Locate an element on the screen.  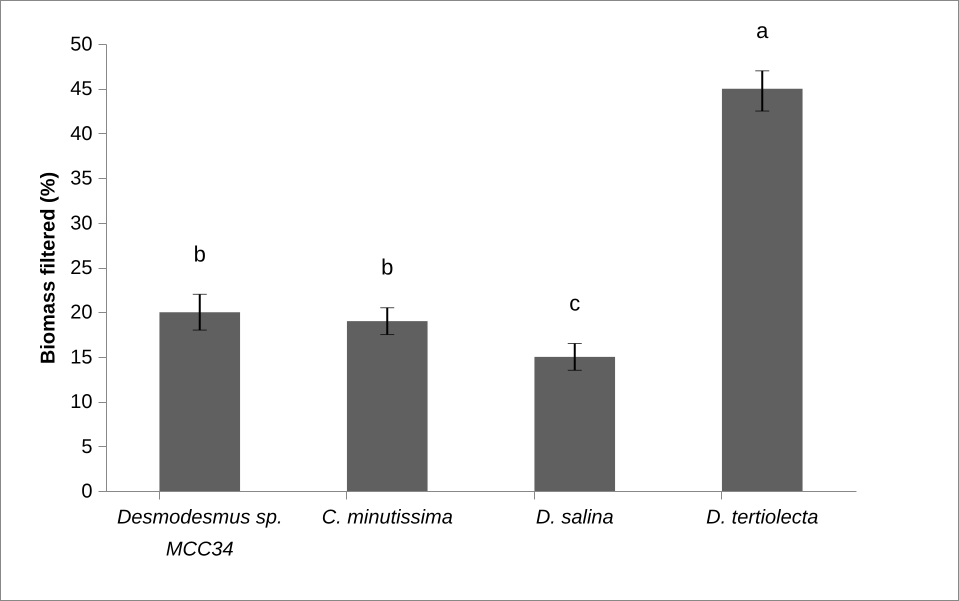
text: a is located at coordinates (763, 30).